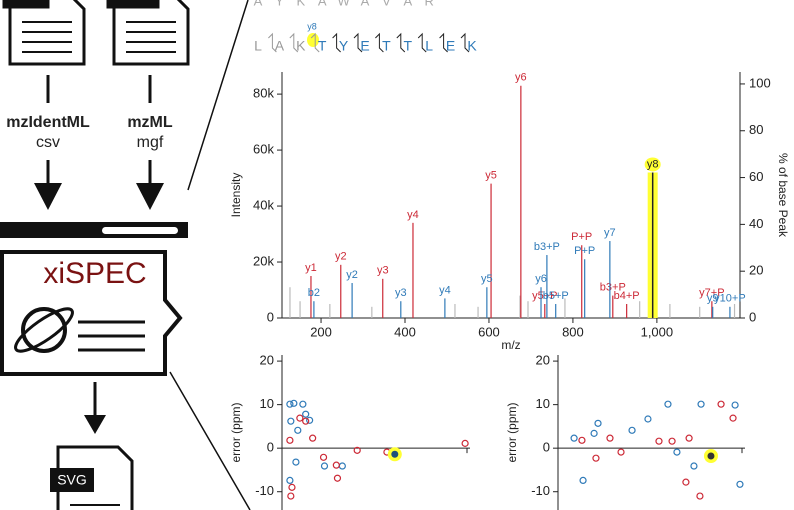 This screenshot has width=794, height=510. Describe the element at coordinates (584, 251) in the screenshot. I see `peak-label: P+P` at that location.